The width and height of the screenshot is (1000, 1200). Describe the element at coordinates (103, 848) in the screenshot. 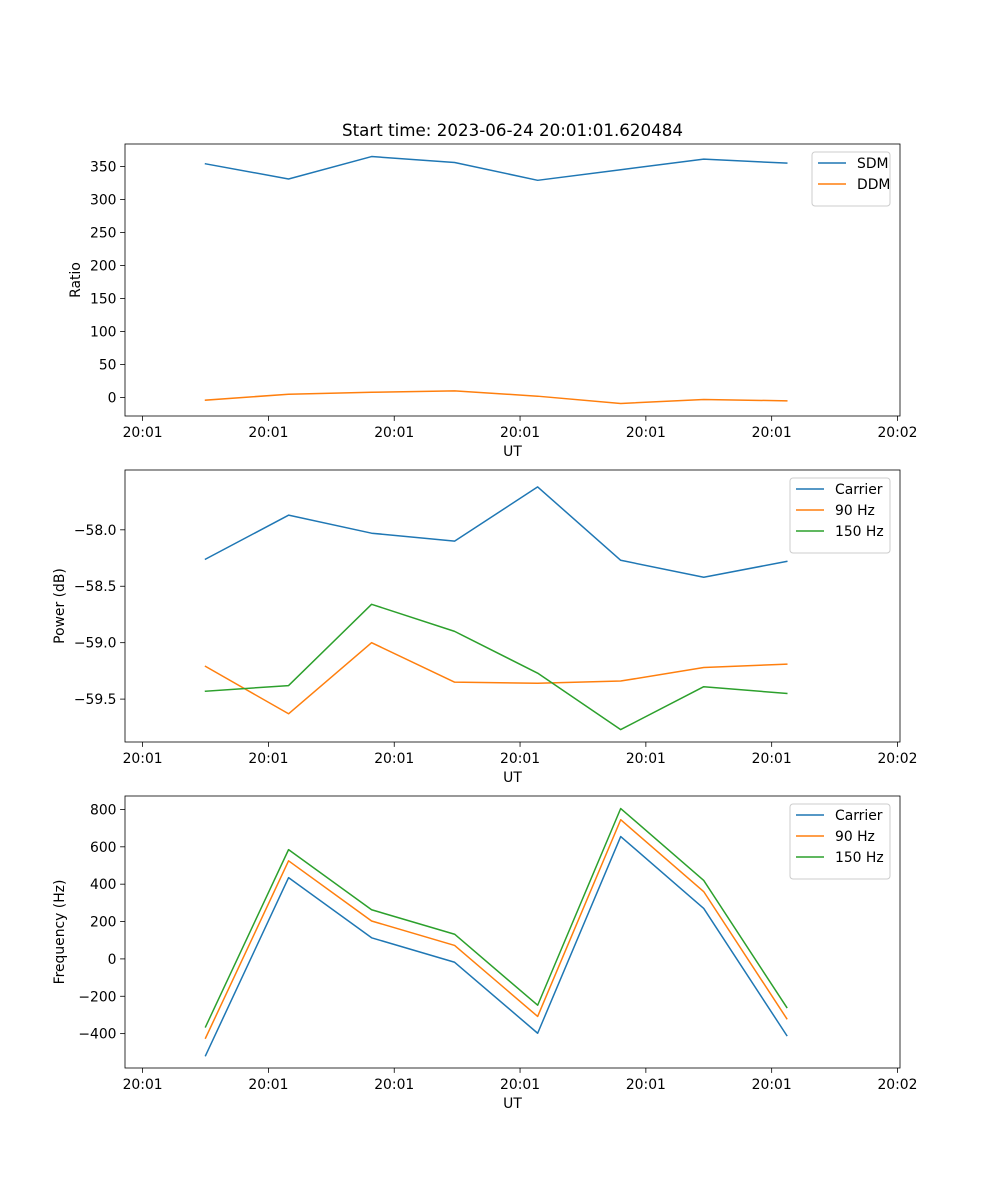

I see `y-tick-label: 600` at that location.